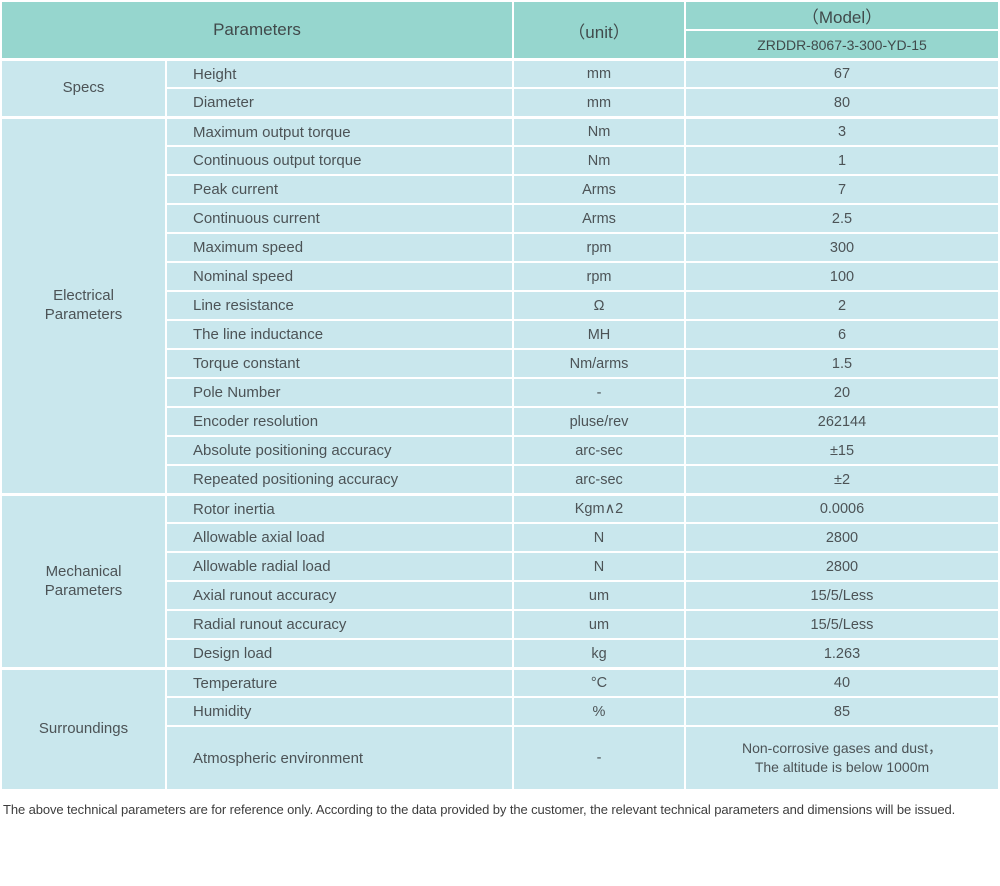 This screenshot has width=1000, height=886. I want to click on table-row: Nominal speed rpm 100, so click(500, 277).